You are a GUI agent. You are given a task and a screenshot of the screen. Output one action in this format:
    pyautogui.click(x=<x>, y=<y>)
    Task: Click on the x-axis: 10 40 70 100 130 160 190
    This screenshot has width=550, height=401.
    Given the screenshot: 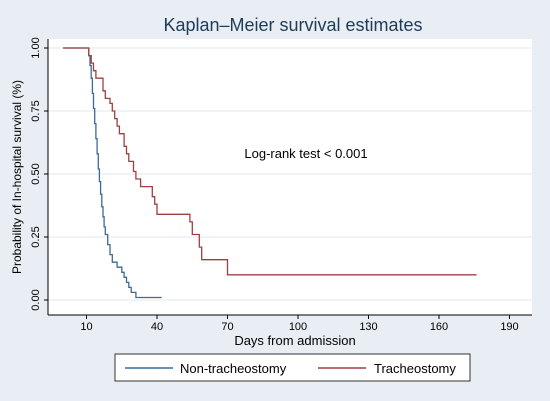 What is the action you would take?
    pyautogui.click(x=290, y=323)
    